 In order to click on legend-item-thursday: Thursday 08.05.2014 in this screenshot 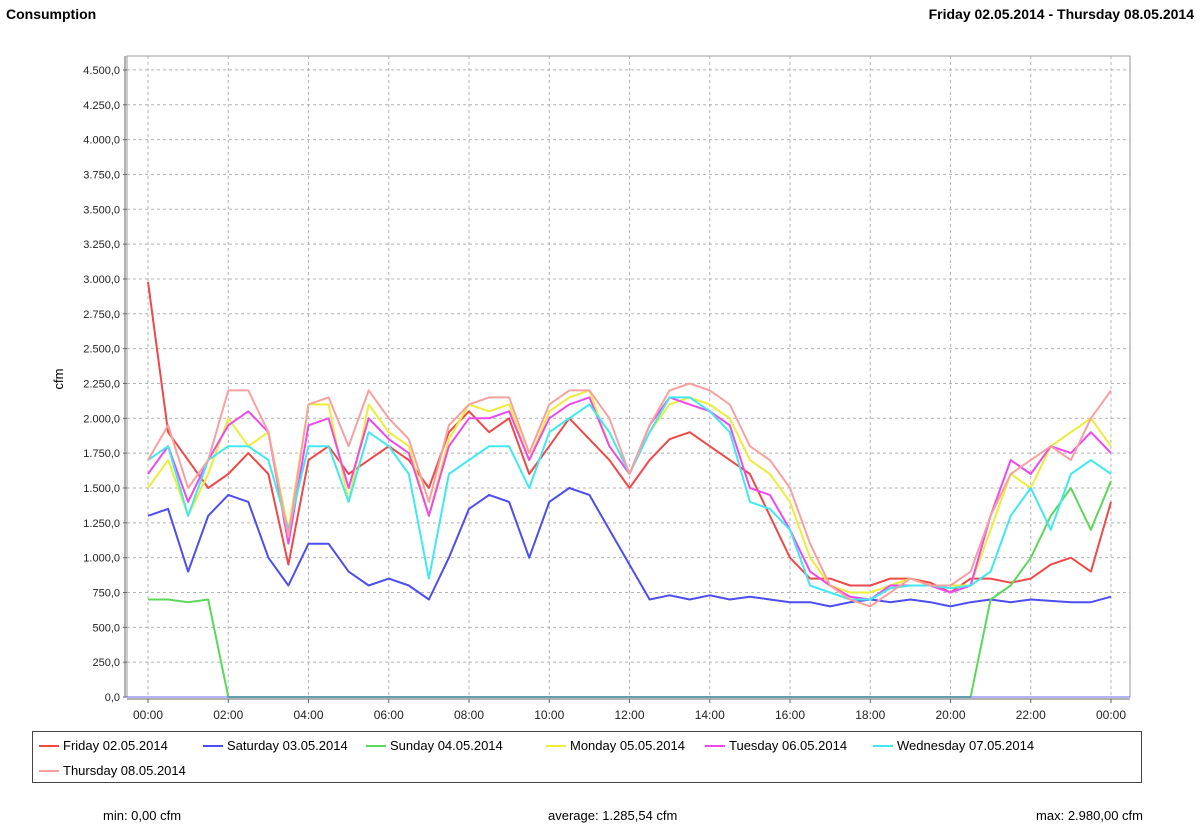, I will do `click(112, 770)`.